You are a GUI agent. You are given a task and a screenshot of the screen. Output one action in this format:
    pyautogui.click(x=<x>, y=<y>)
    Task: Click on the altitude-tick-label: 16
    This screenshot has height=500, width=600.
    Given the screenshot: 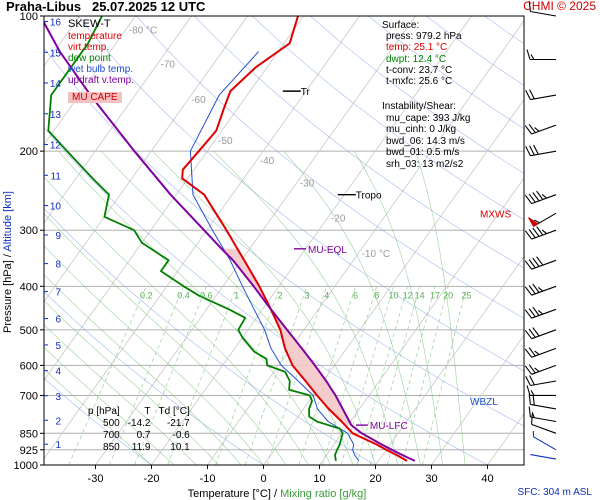 What is the action you would take?
    pyautogui.click(x=56, y=23)
    